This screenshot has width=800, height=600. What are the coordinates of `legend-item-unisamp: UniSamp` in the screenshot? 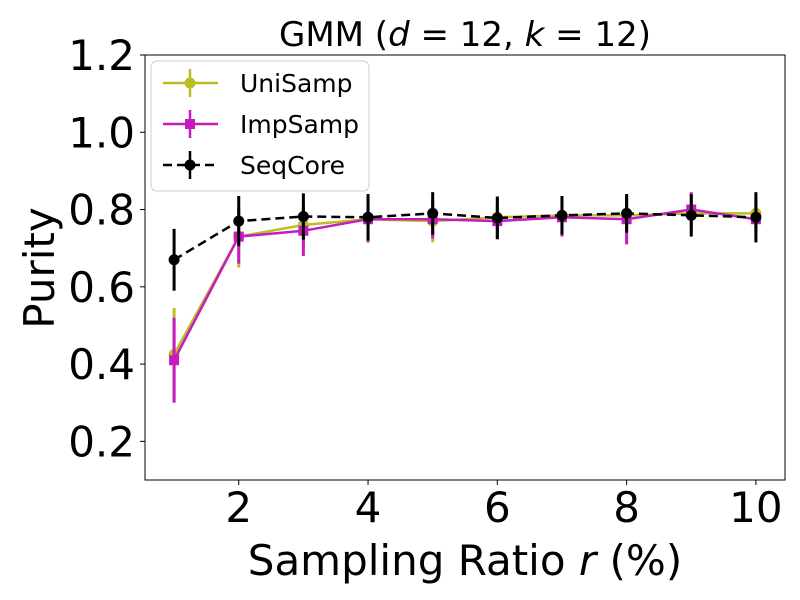 It's located at (258, 83).